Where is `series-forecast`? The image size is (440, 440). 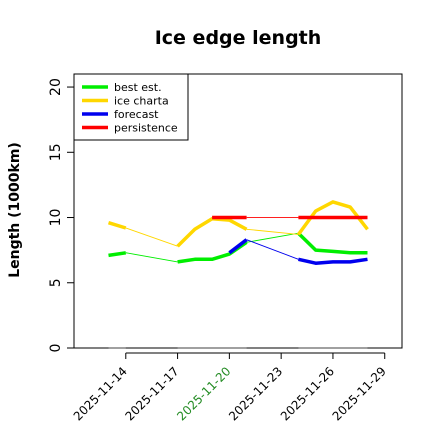 series-forecast is located at coordinates (298, 251).